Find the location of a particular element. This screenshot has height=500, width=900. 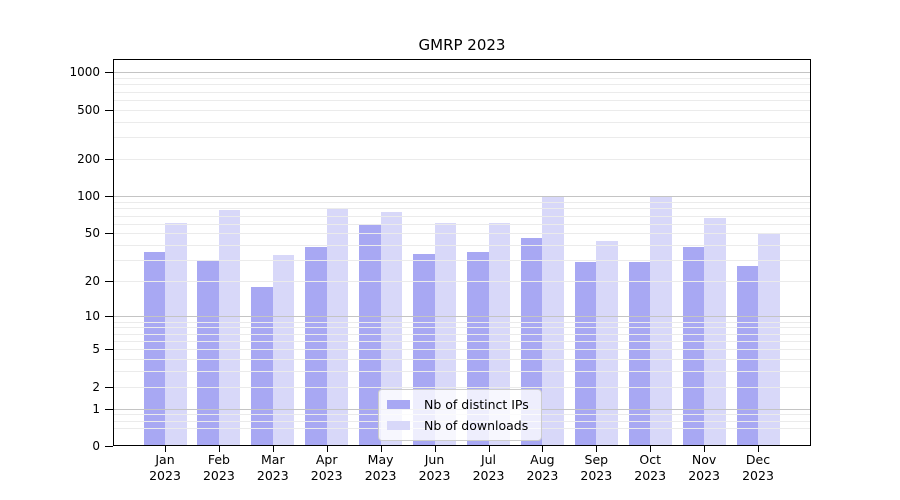

legend-item-downloads: Nb of downloads is located at coordinates (458, 425).